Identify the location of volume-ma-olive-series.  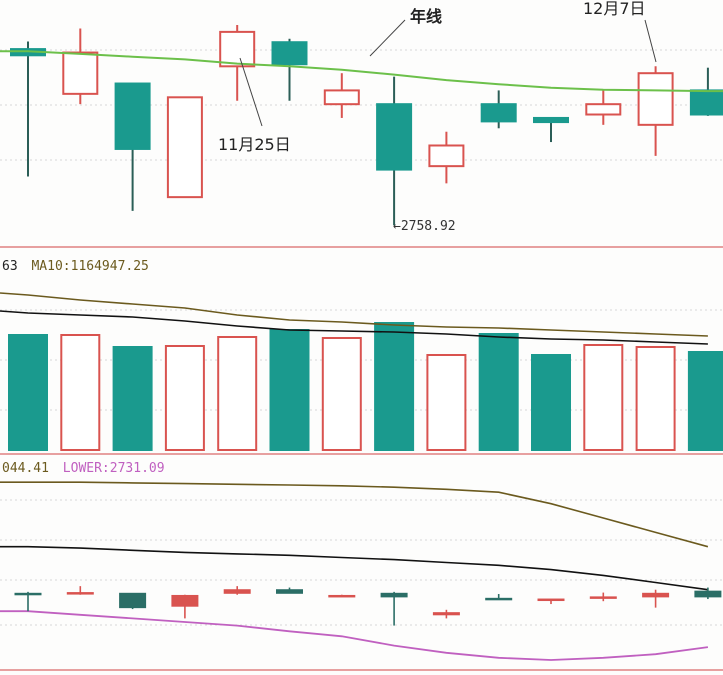
(354, 314).